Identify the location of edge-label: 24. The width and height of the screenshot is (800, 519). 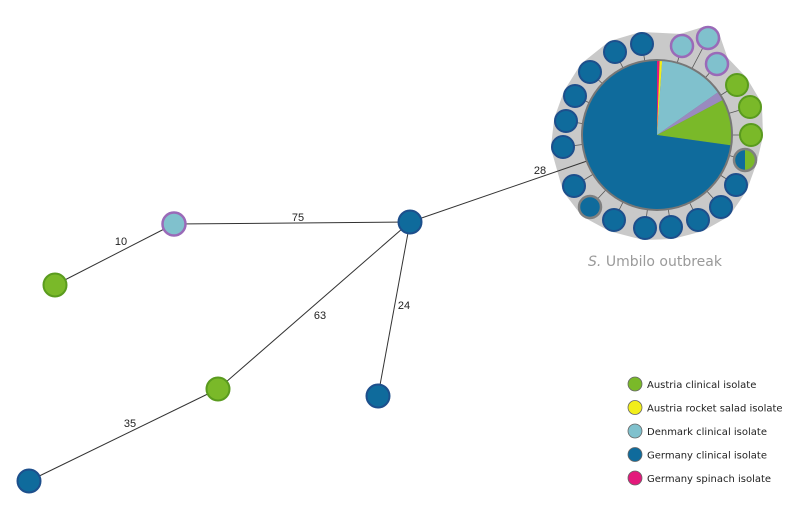
(404, 306).